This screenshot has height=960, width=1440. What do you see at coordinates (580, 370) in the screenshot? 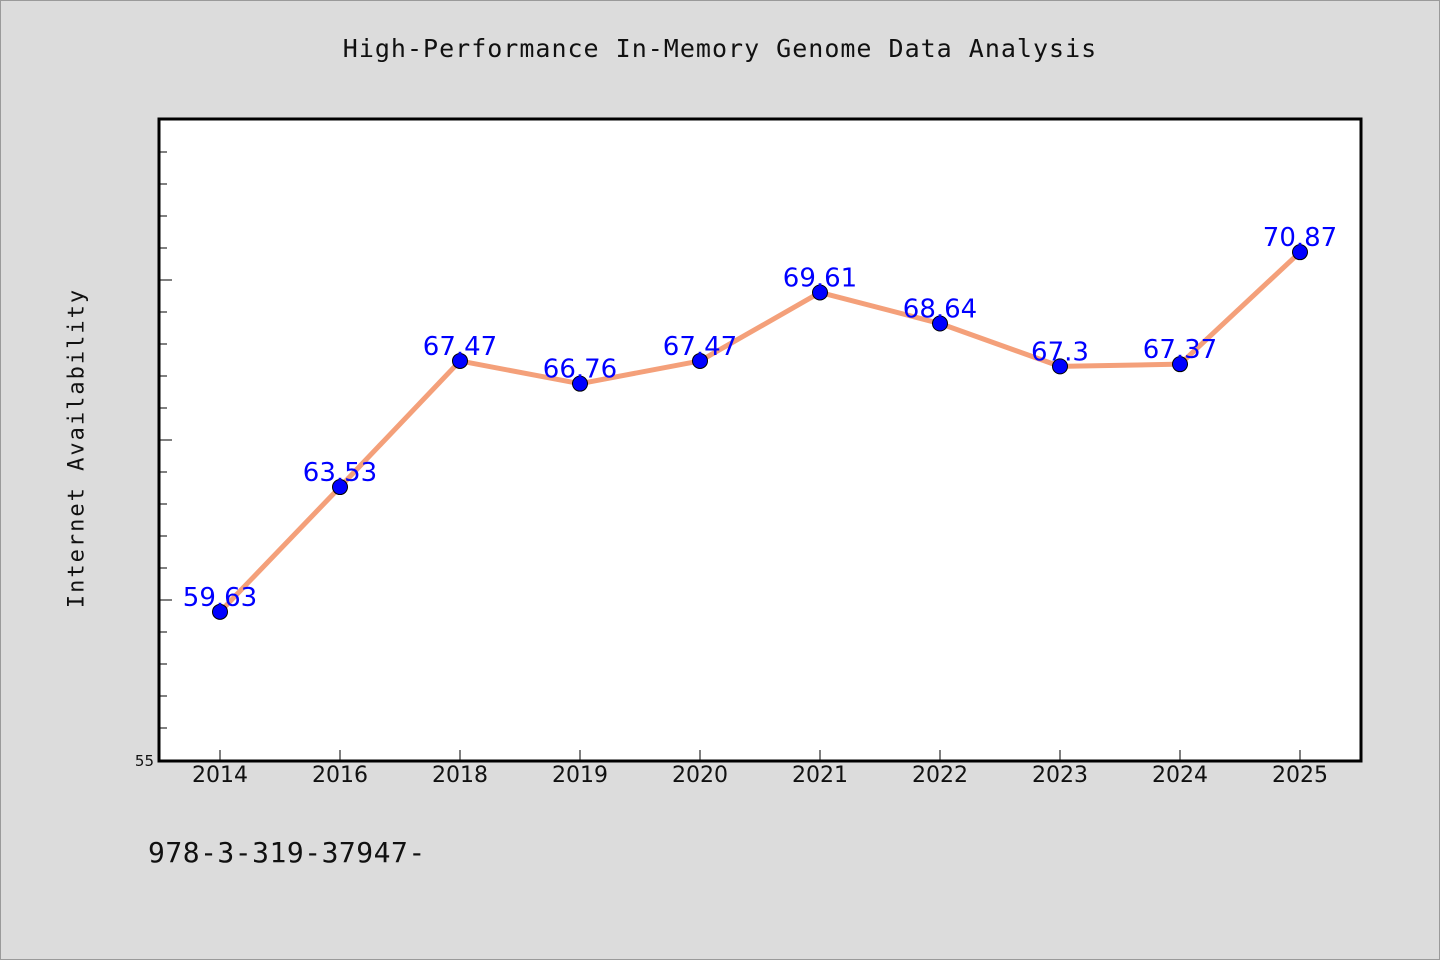
I see `data-label: 66.76` at bounding box center [580, 370].